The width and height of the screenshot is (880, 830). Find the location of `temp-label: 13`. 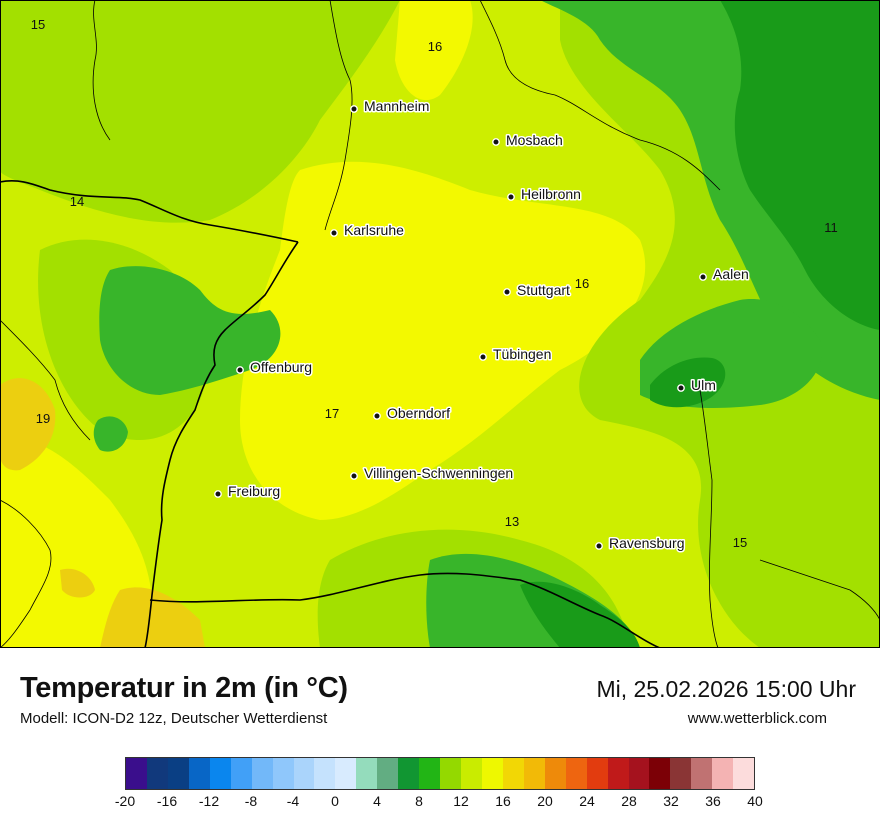

temp-label: 13 is located at coordinates (512, 521).